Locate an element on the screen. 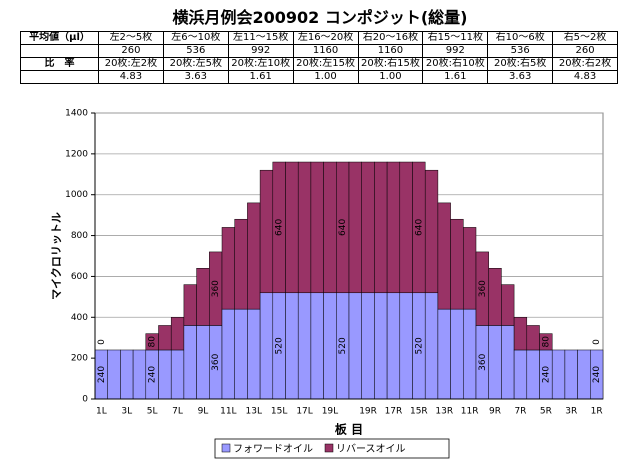 This screenshot has height=474, width=640. x-tick-label: 1L is located at coordinates (101, 412).